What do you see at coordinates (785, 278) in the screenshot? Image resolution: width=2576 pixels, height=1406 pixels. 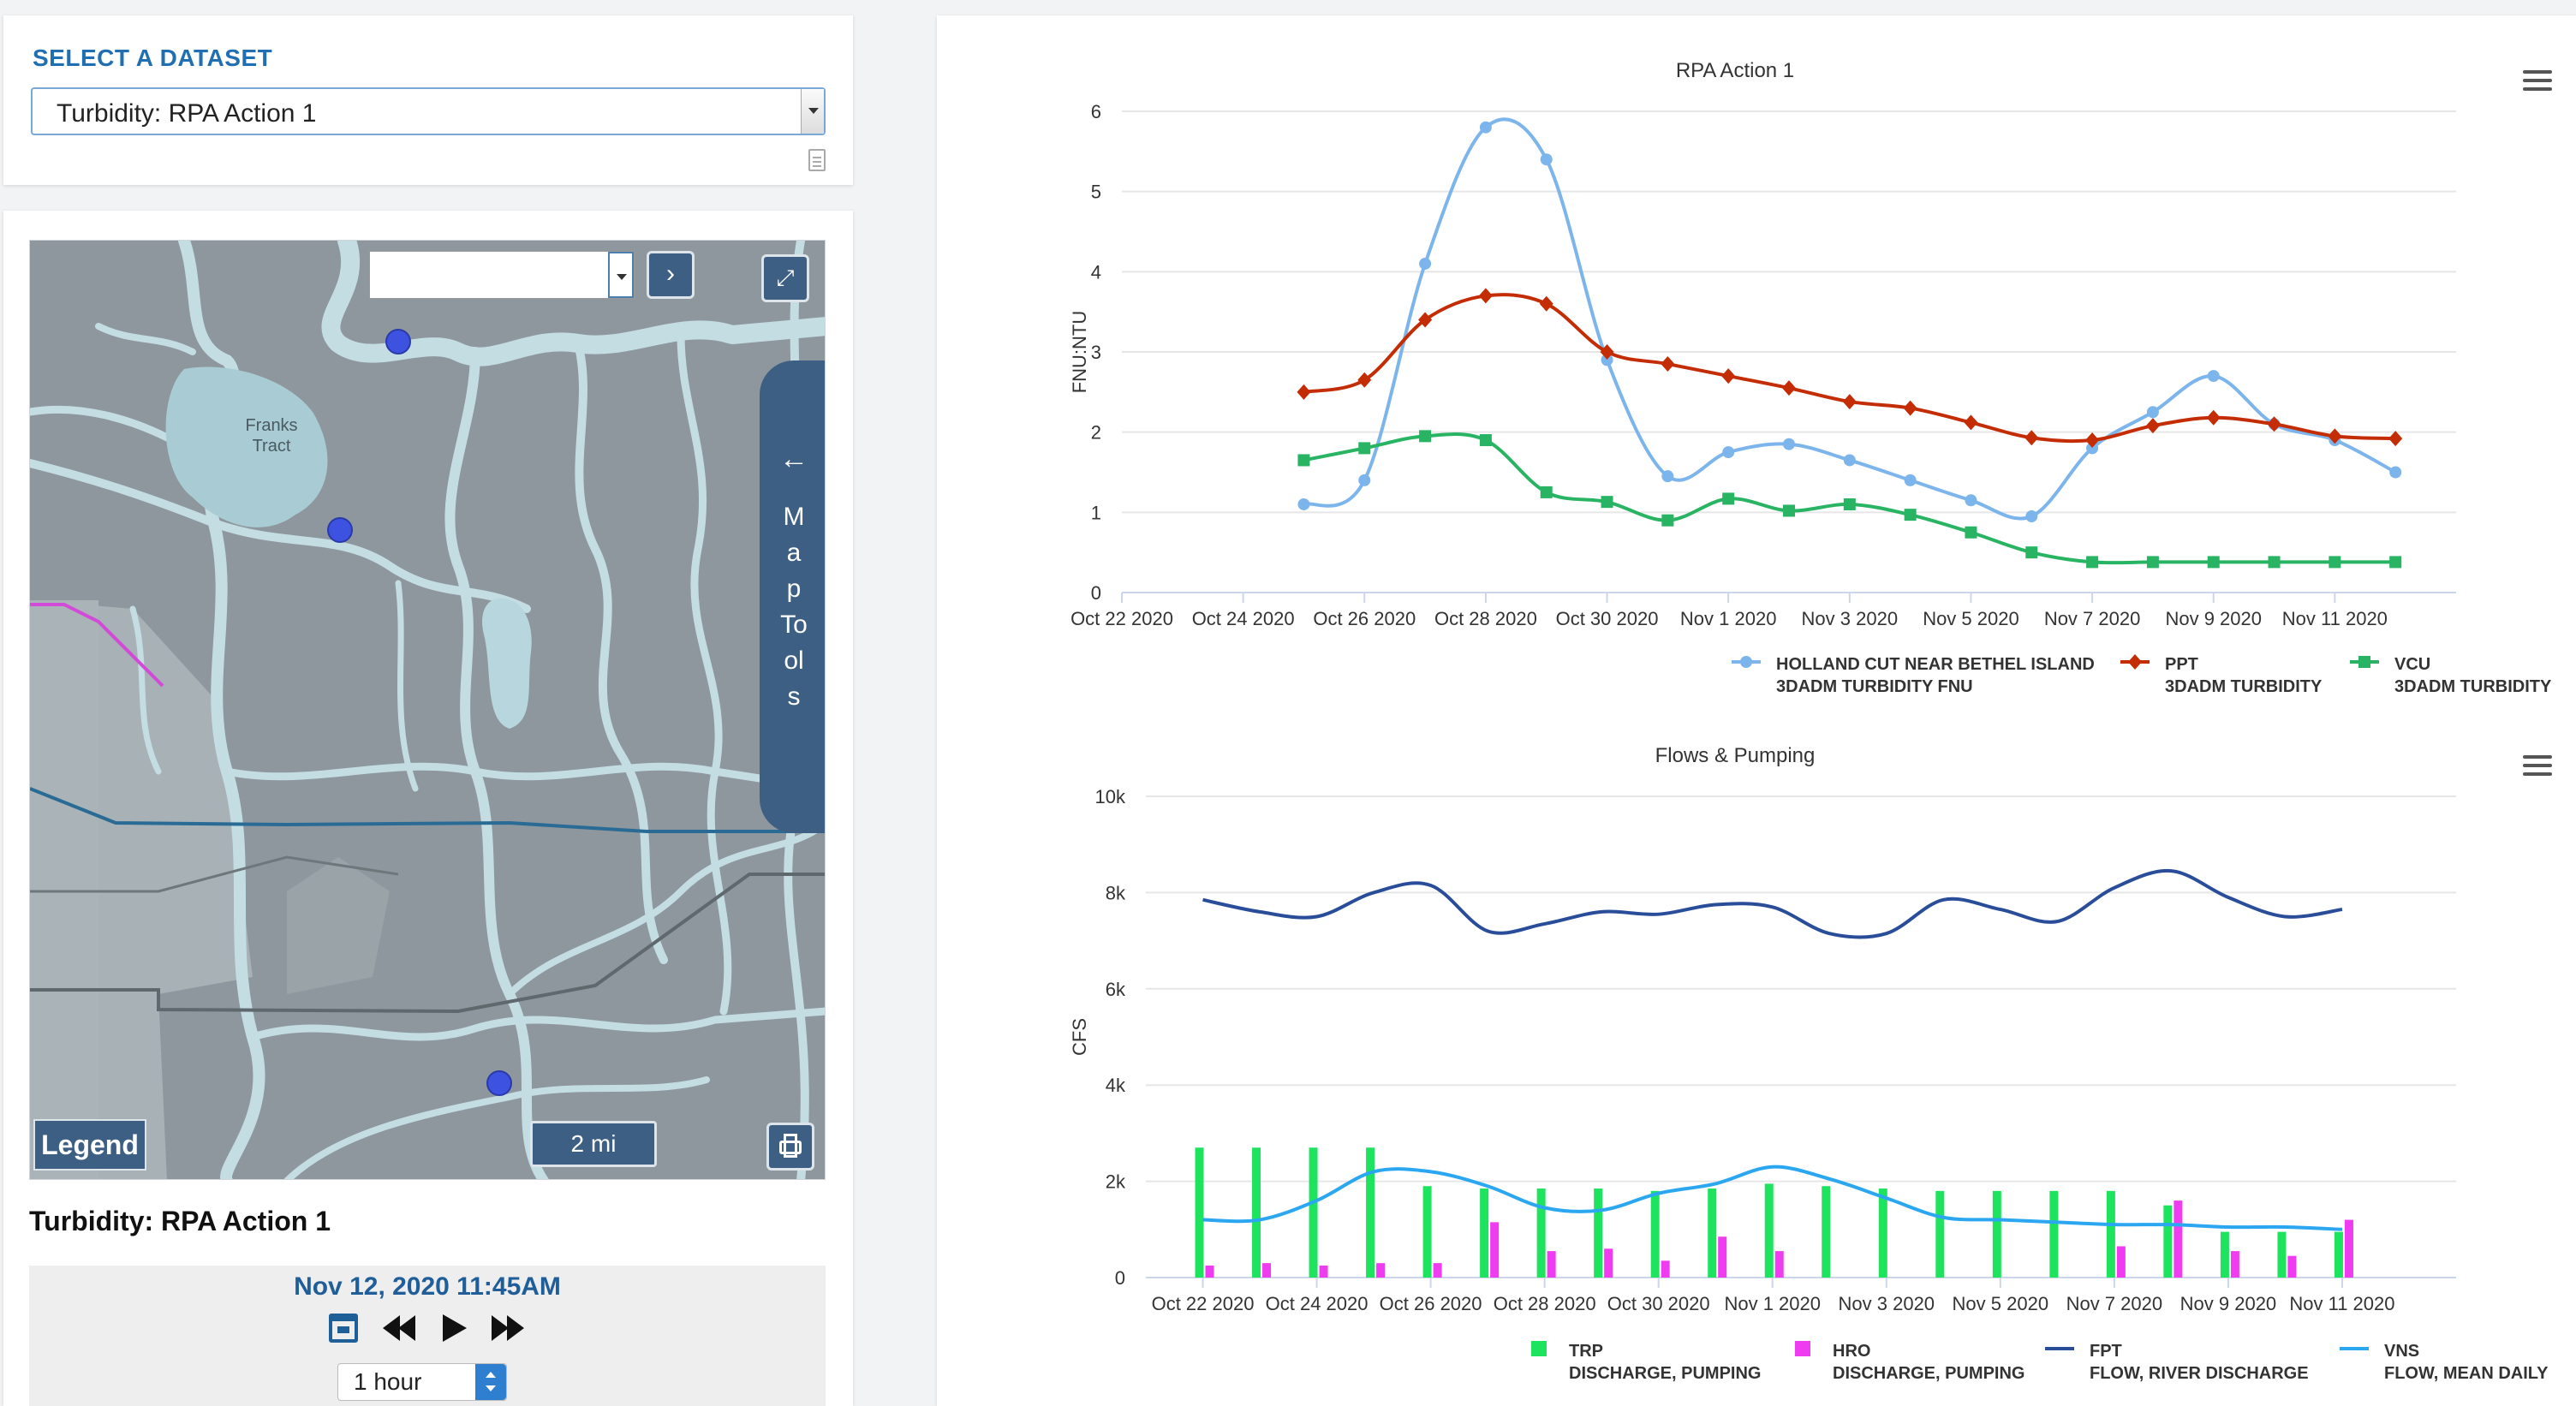 I see `map-expand-button: ⤢` at bounding box center [785, 278].